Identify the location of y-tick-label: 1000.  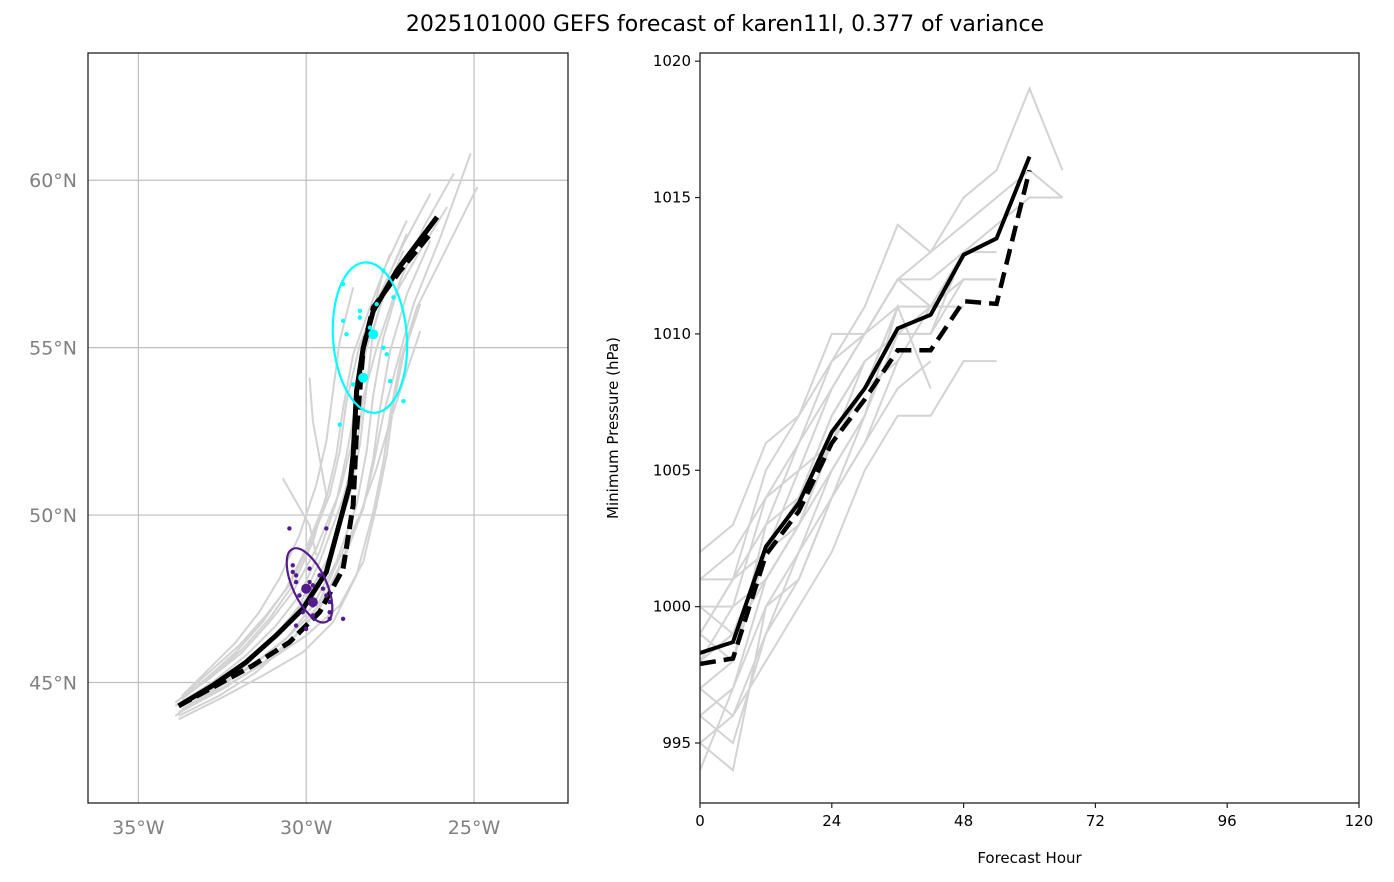
(672, 607).